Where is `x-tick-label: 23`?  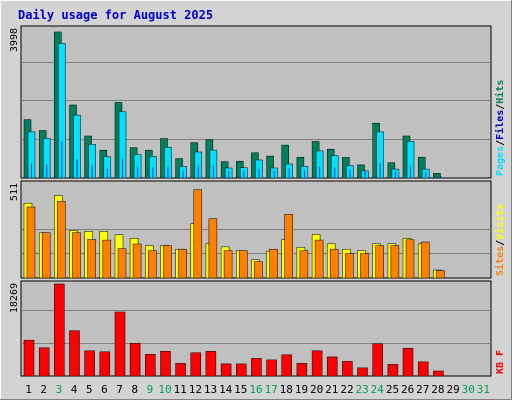
x-tick-label: 23 is located at coordinates (361, 389).